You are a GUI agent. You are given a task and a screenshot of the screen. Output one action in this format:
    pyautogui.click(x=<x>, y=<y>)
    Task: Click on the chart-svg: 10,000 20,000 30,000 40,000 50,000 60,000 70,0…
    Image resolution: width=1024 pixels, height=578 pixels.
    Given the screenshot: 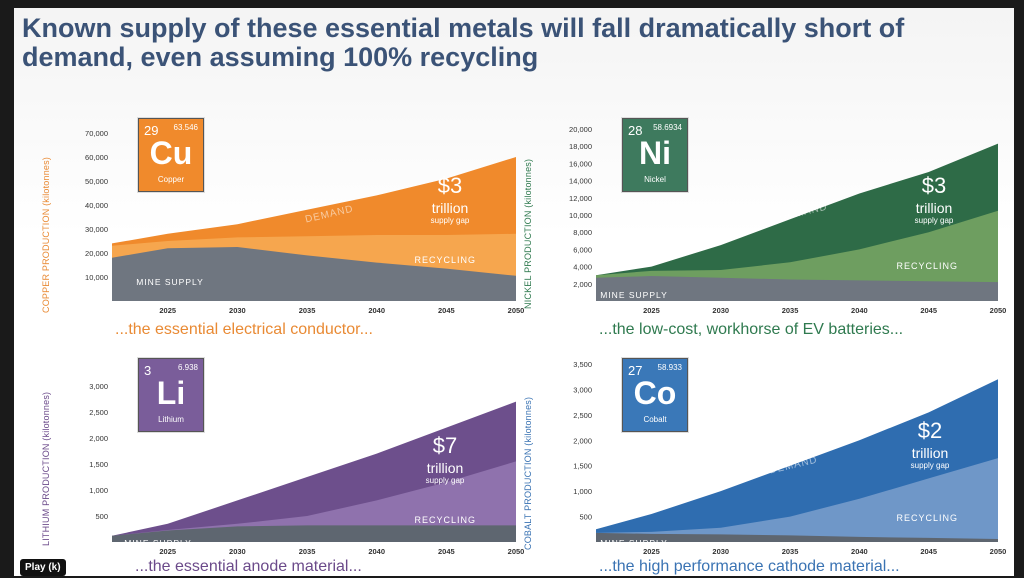 What is the action you would take?
    pyautogui.click(x=305, y=222)
    